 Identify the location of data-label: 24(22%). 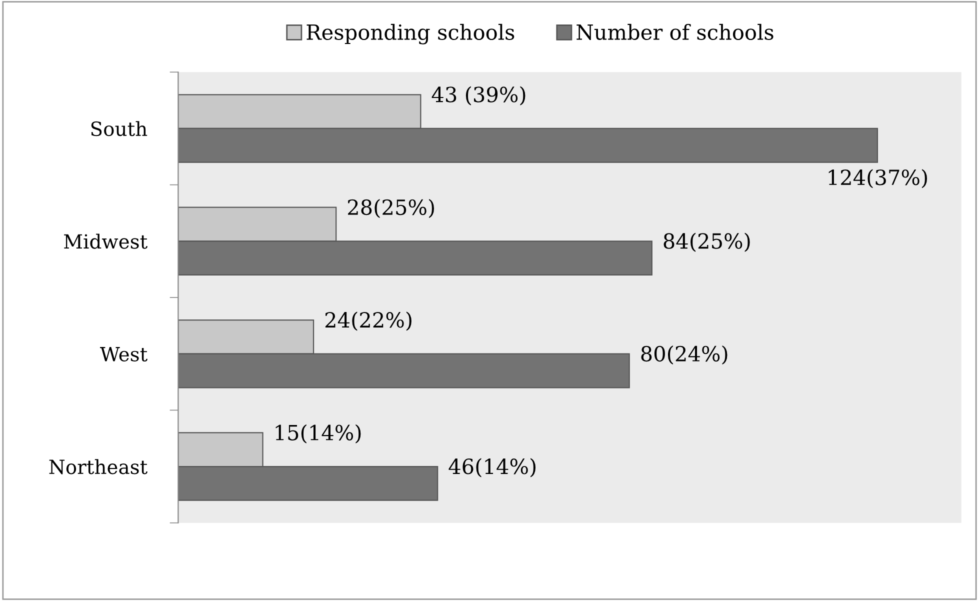
(368, 321).